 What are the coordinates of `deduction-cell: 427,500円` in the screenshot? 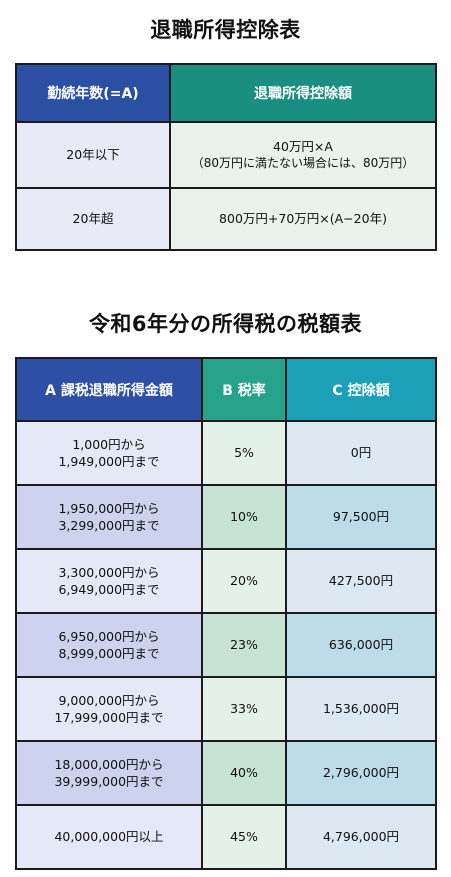 It's located at (361, 581).